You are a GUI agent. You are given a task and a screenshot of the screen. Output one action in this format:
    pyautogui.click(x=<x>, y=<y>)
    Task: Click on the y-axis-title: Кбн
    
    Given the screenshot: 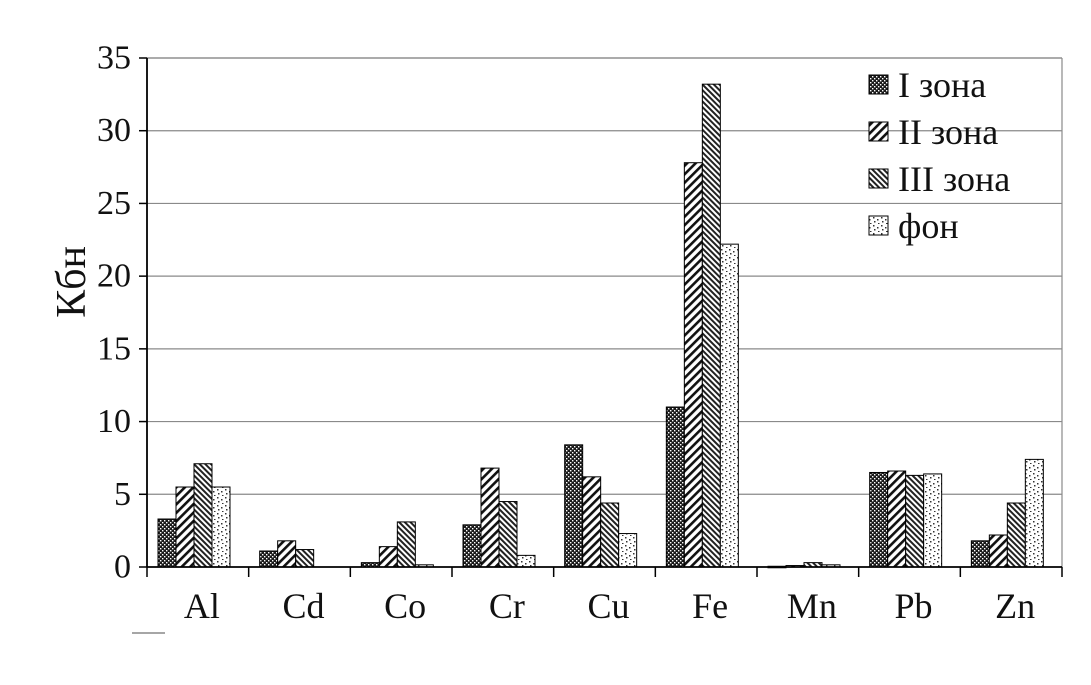 What is the action you would take?
    pyautogui.click(x=72, y=282)
    